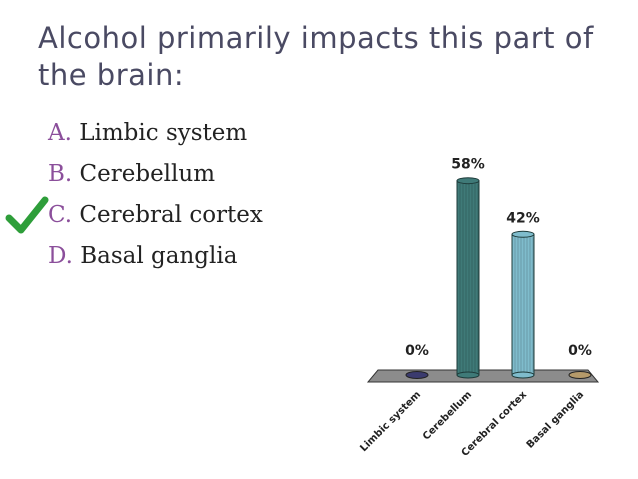 This screenshot has height=479, width=638. I want to click on title-line-2: the brain:, so click(111, 75).